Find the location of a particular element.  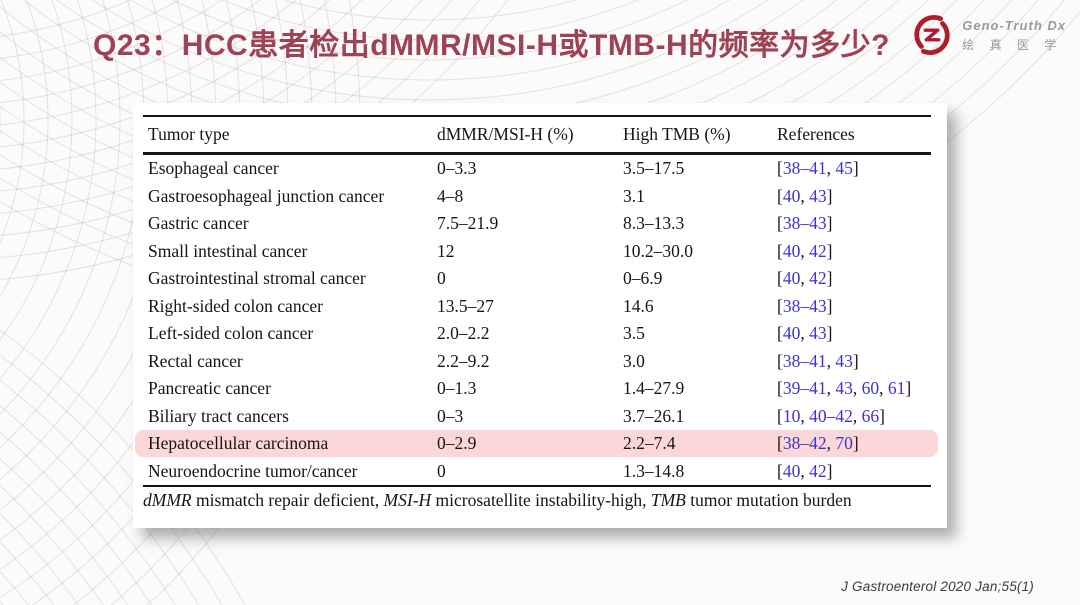

cell-dmmr-msih: 0–1.3 is located at coordinates (457, 388).